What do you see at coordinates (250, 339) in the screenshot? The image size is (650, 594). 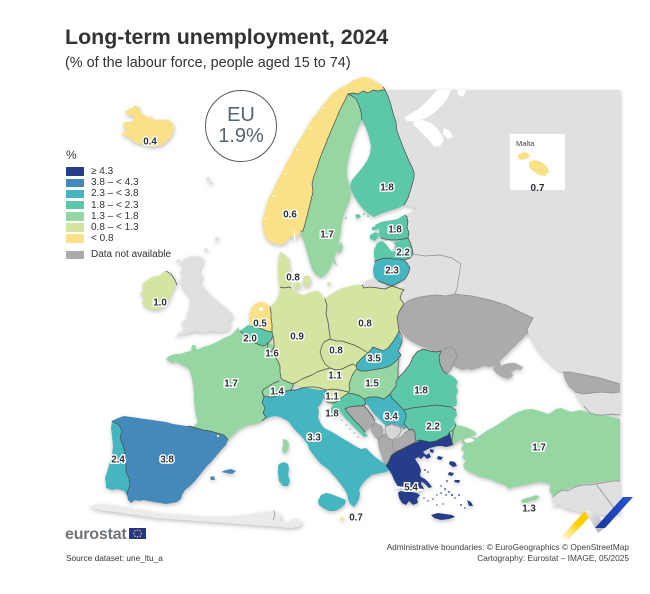 I see `svg-text: 2.0` at bounding box center [250, 339].